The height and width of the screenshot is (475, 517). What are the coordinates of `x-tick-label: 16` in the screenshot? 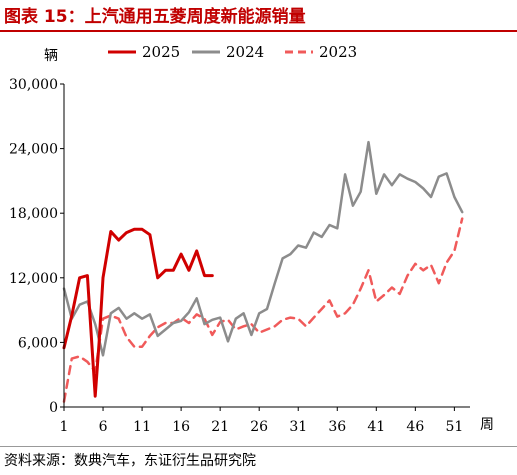 It's located at (181, 427).